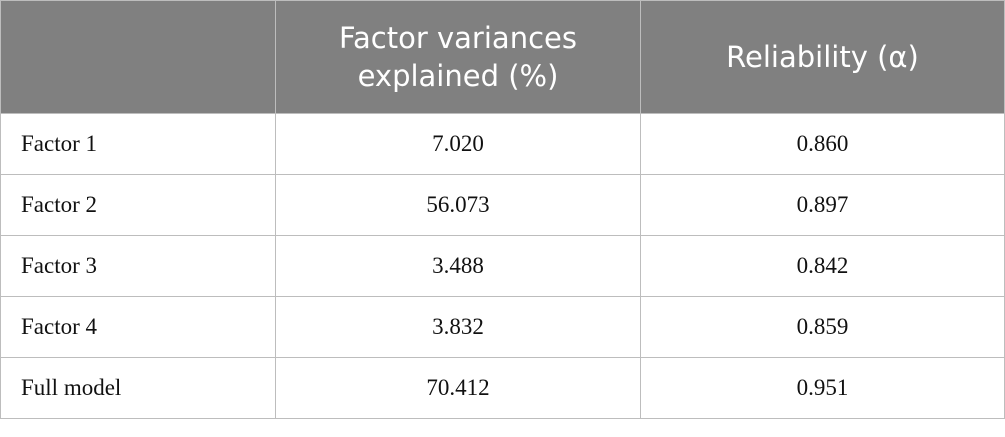 The height and width of the screenshot is (437, 1005). I want to click on row-label: Factor 2, so click(138, 205).